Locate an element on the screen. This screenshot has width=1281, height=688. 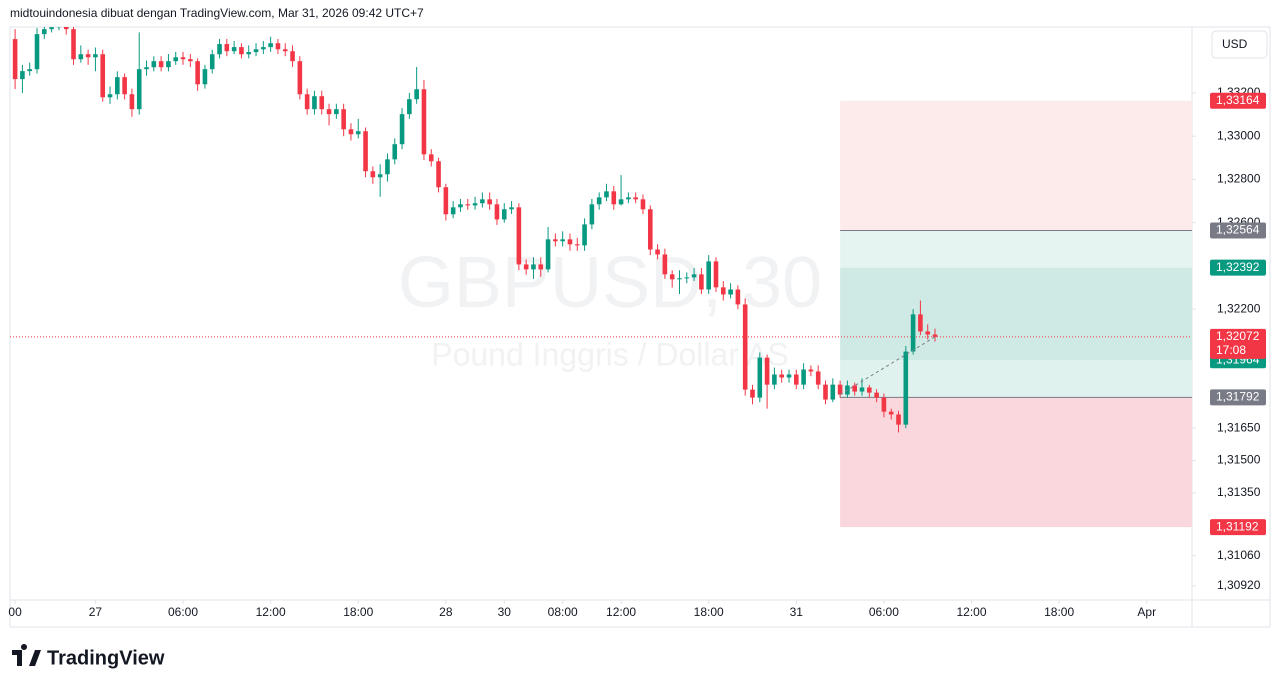
x-tick-label: 27 is located at coordinates (96, 612).